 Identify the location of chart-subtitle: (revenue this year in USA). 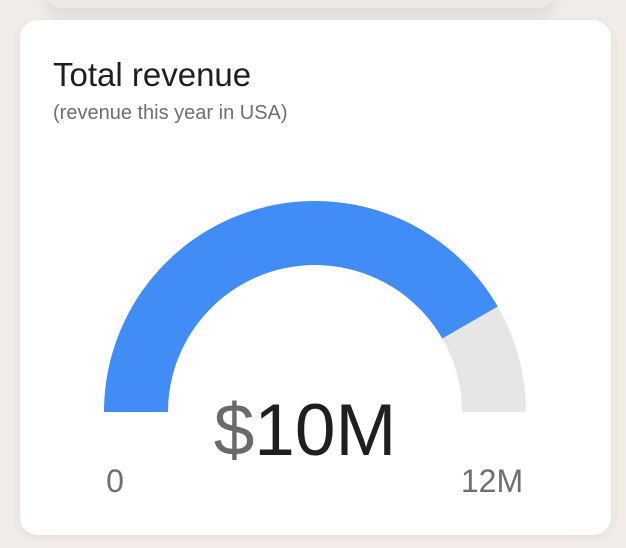
(170, 113).